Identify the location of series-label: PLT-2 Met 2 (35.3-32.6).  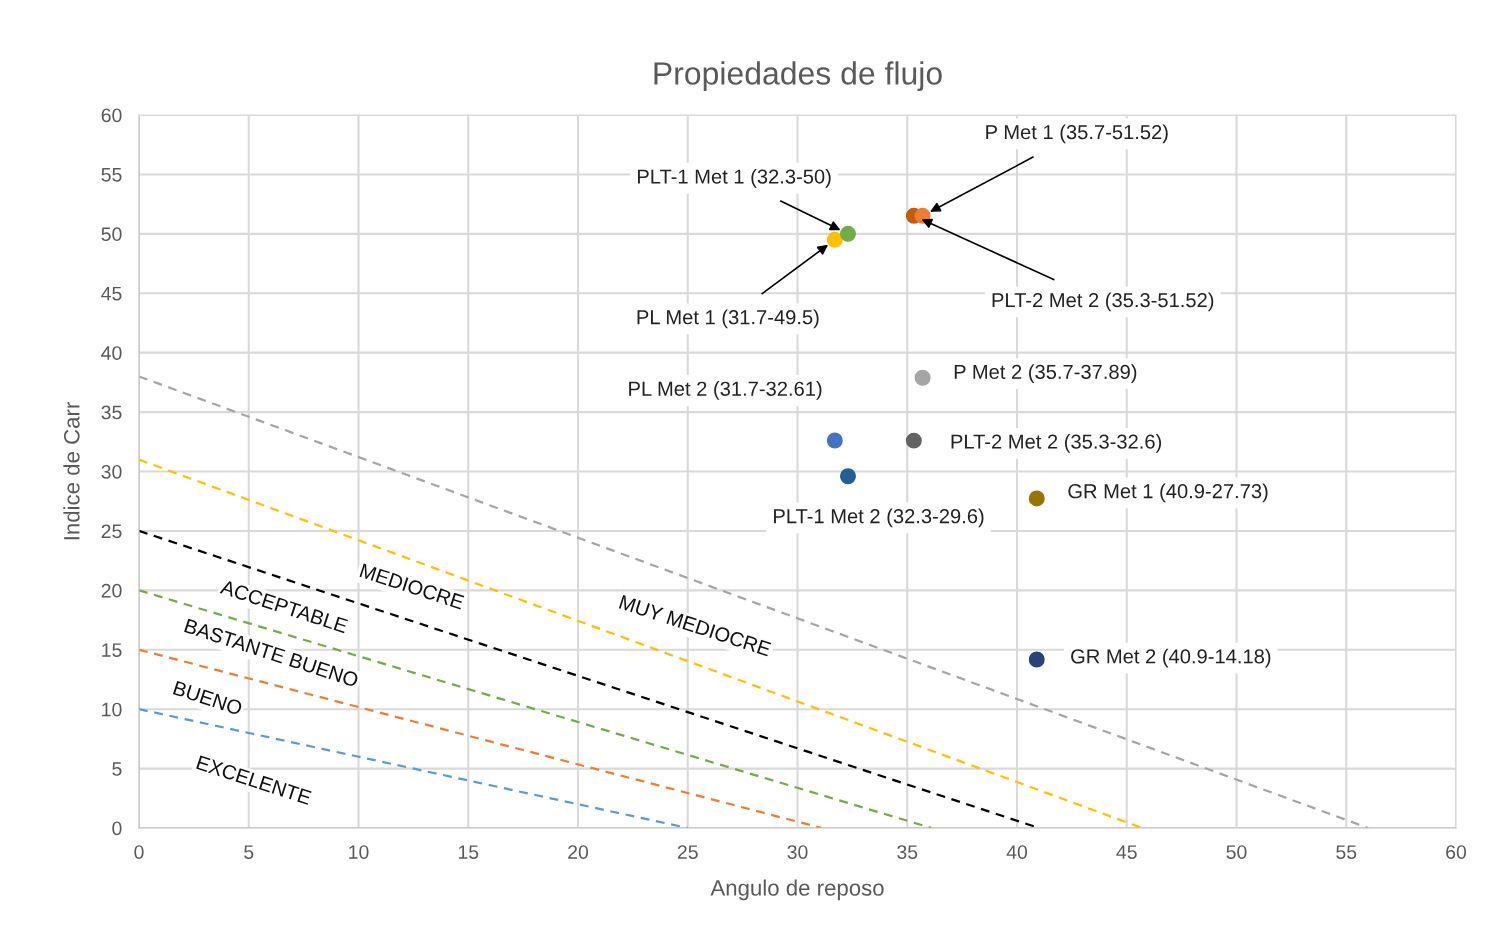
(1056, 443).